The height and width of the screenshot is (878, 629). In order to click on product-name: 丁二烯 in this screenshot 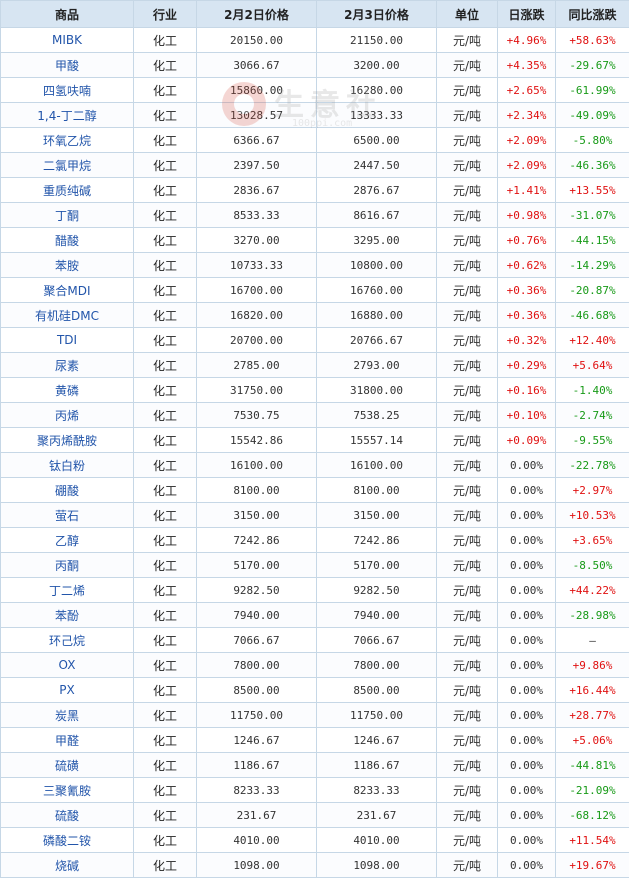, I will do `click(67, 590)`.